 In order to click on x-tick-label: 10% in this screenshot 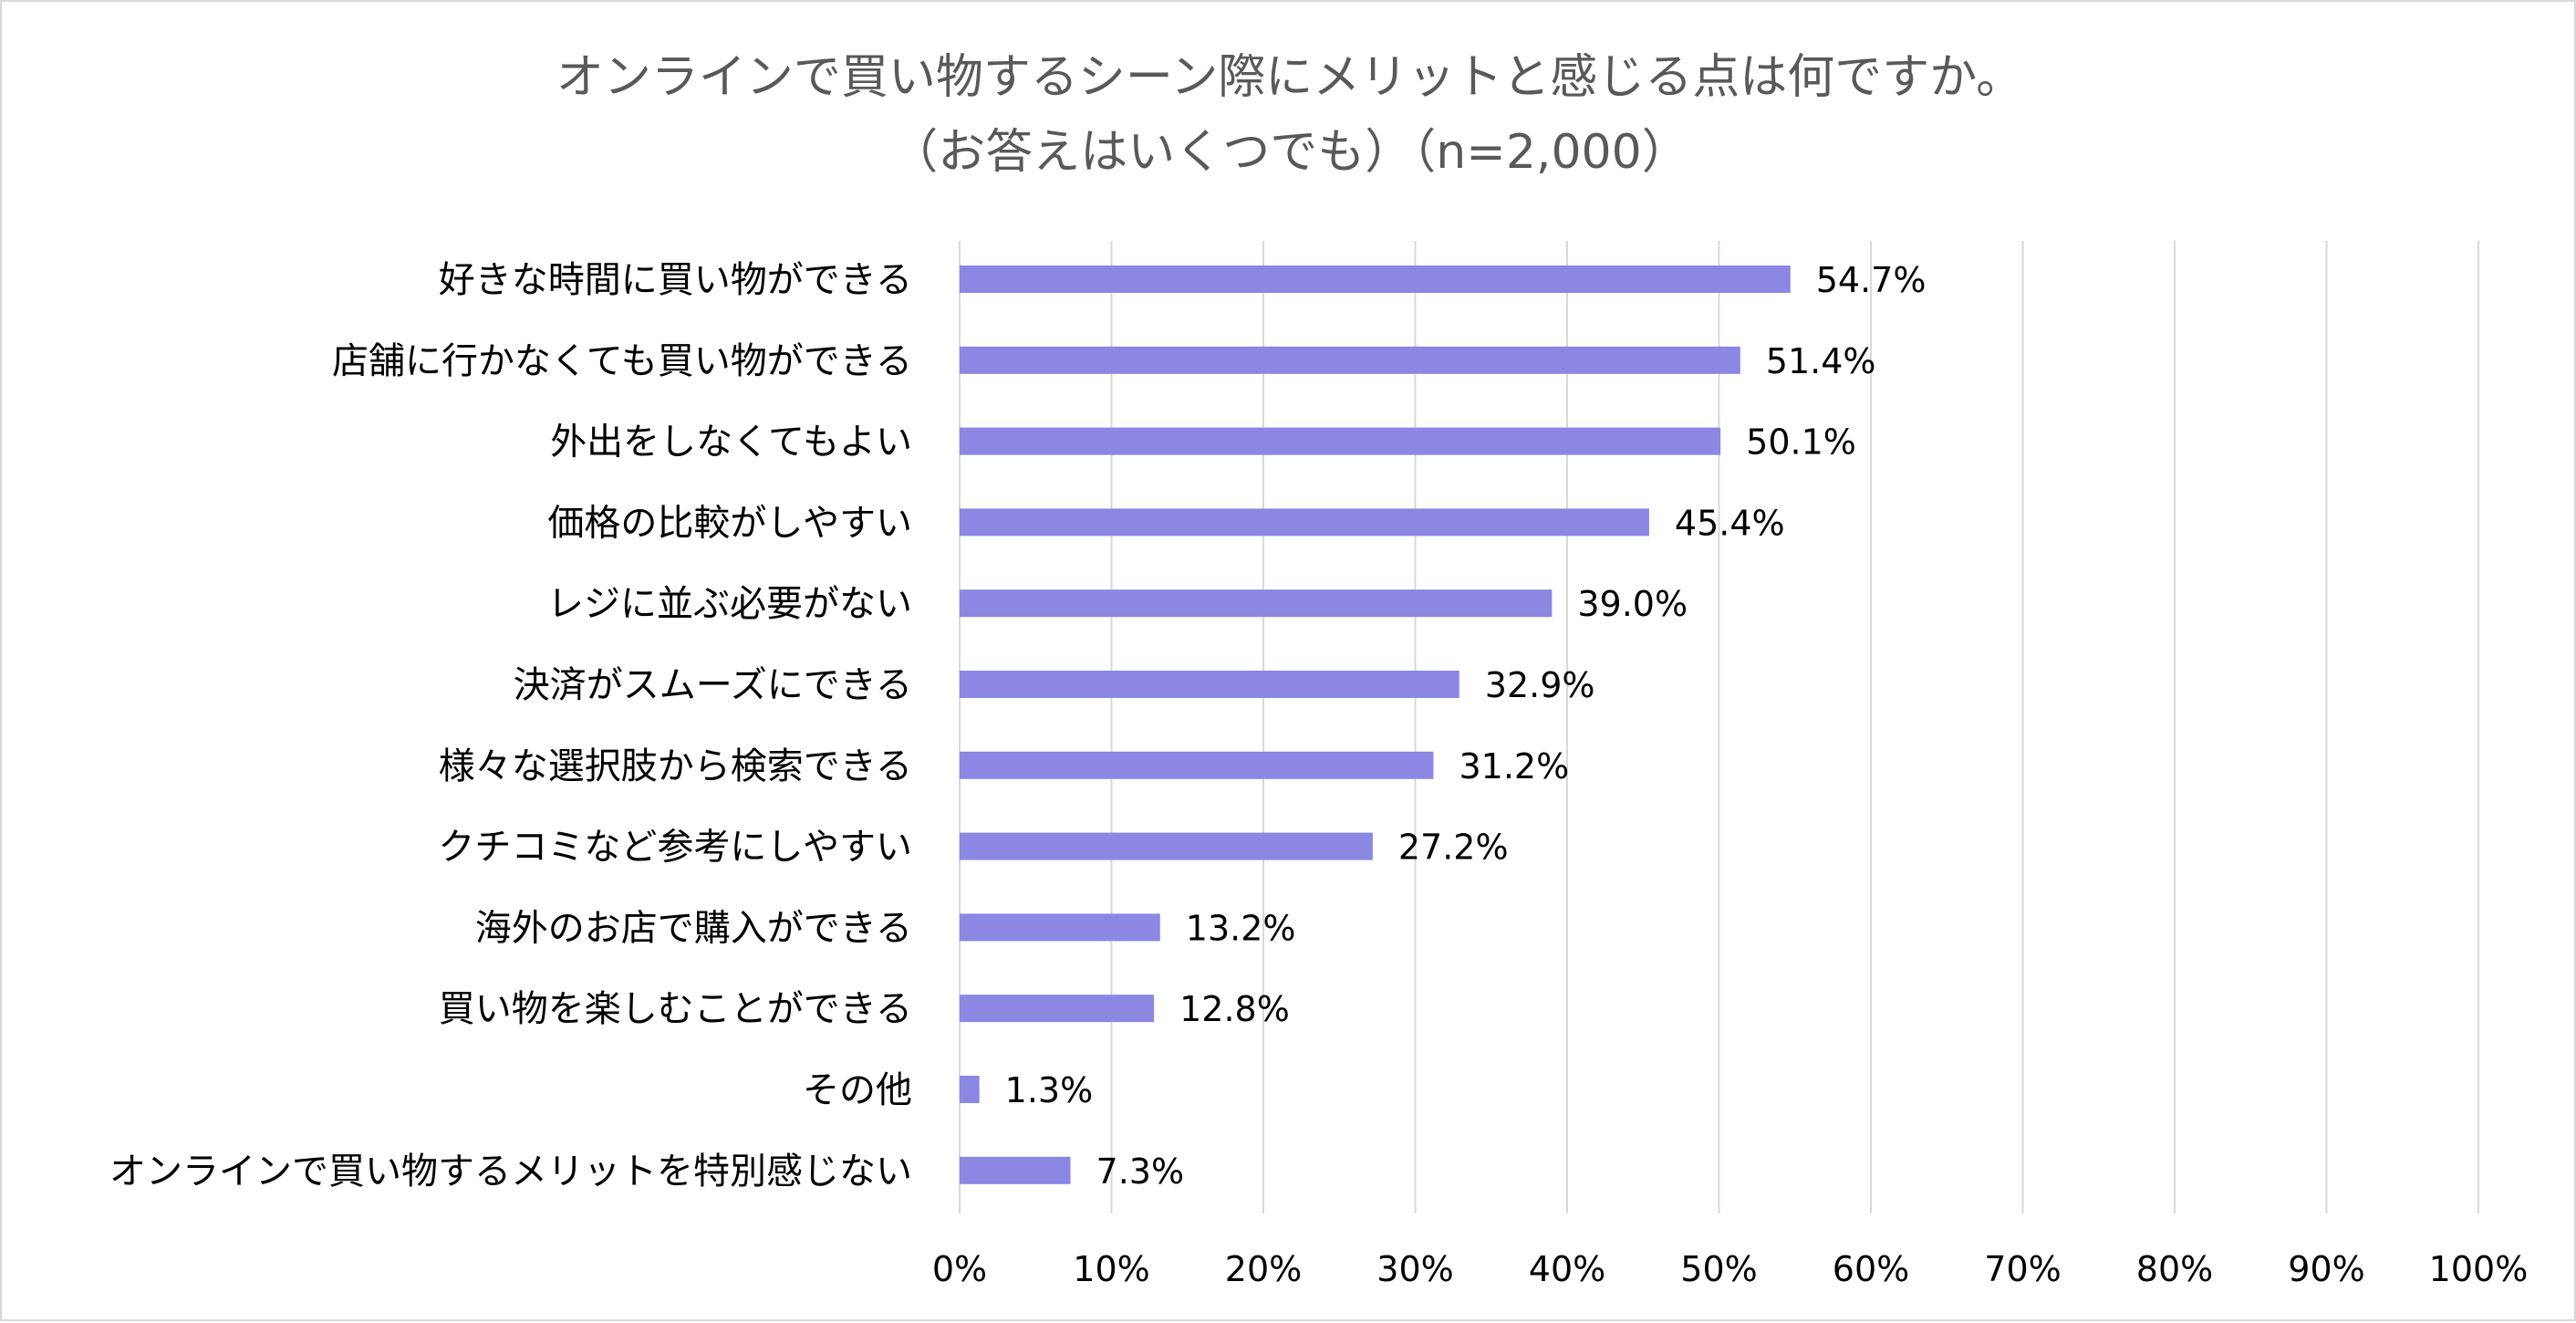, I will do `click(1111, 1269)`.